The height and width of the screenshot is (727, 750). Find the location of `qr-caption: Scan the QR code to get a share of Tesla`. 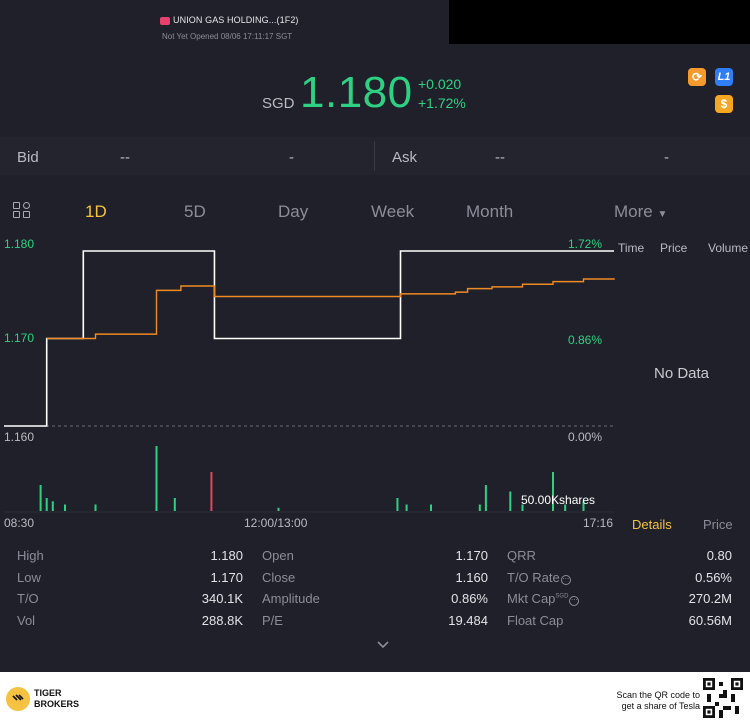

qr-caption: Scan the QR code to get a share of Tesla is located at coordinates (630, 701).